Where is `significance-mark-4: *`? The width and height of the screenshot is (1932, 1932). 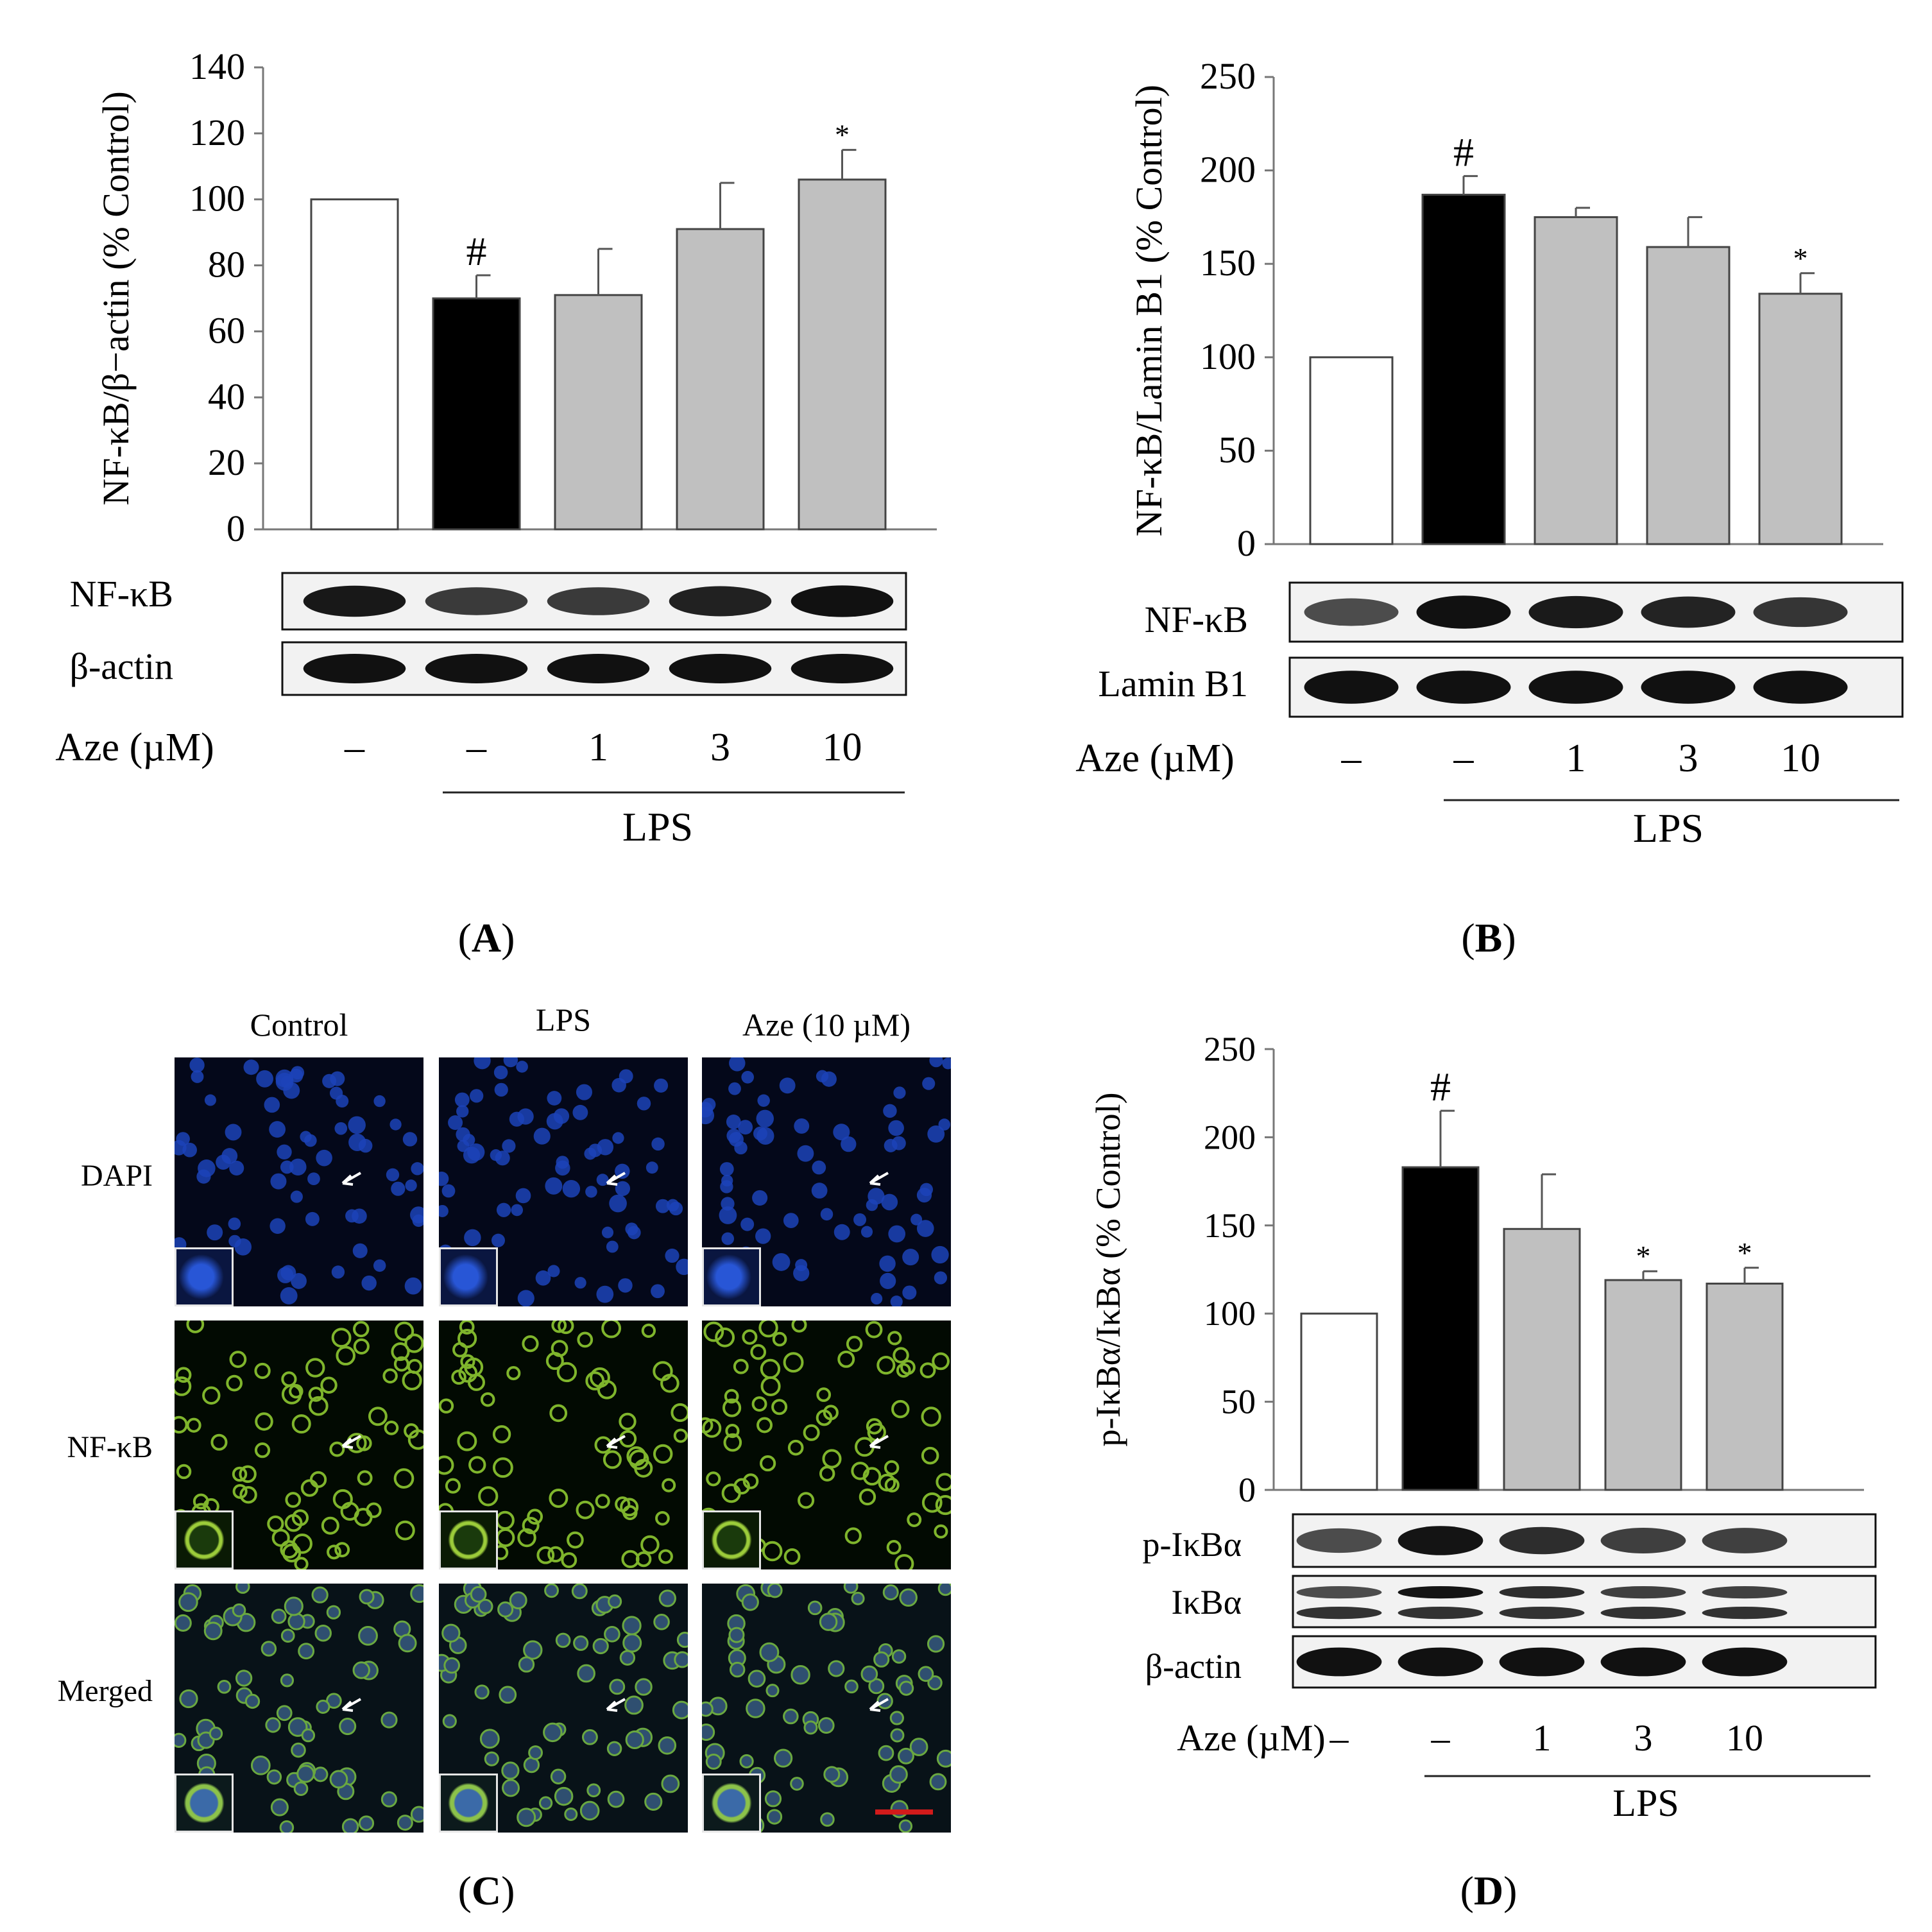 significance-mark-4: * is located at coordinates (1800, 258).